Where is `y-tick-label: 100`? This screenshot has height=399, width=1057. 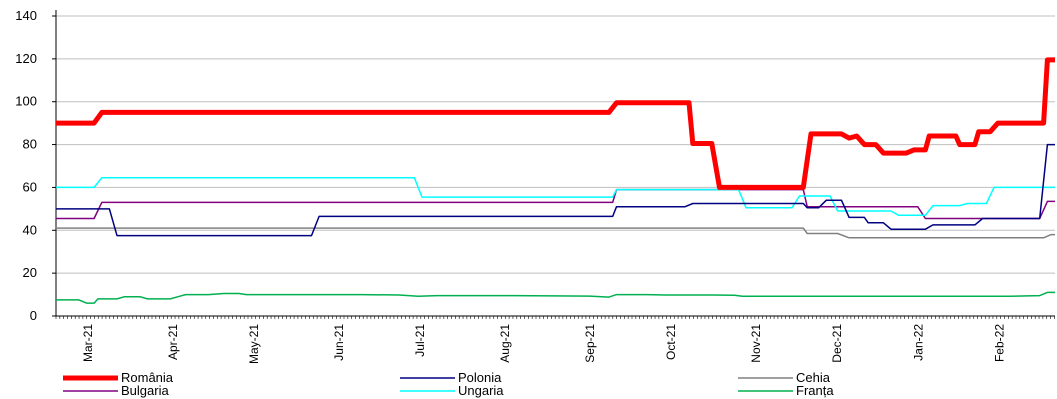
y-tick-label: 100 is located at coordinates (26, 101).